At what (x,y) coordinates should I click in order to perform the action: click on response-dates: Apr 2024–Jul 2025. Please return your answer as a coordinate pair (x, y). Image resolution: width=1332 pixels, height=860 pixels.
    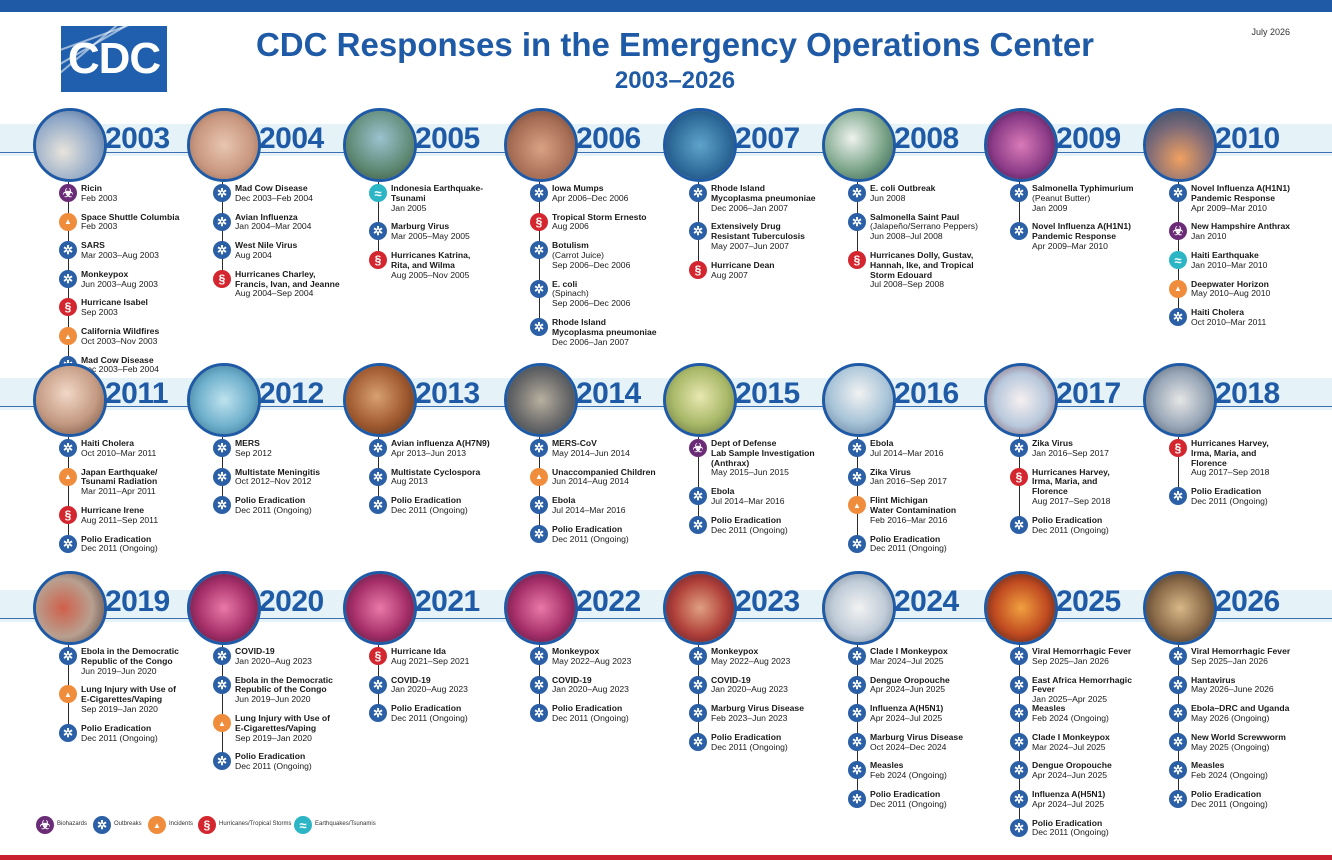
    Looking at the image, I should click on (906, 717).